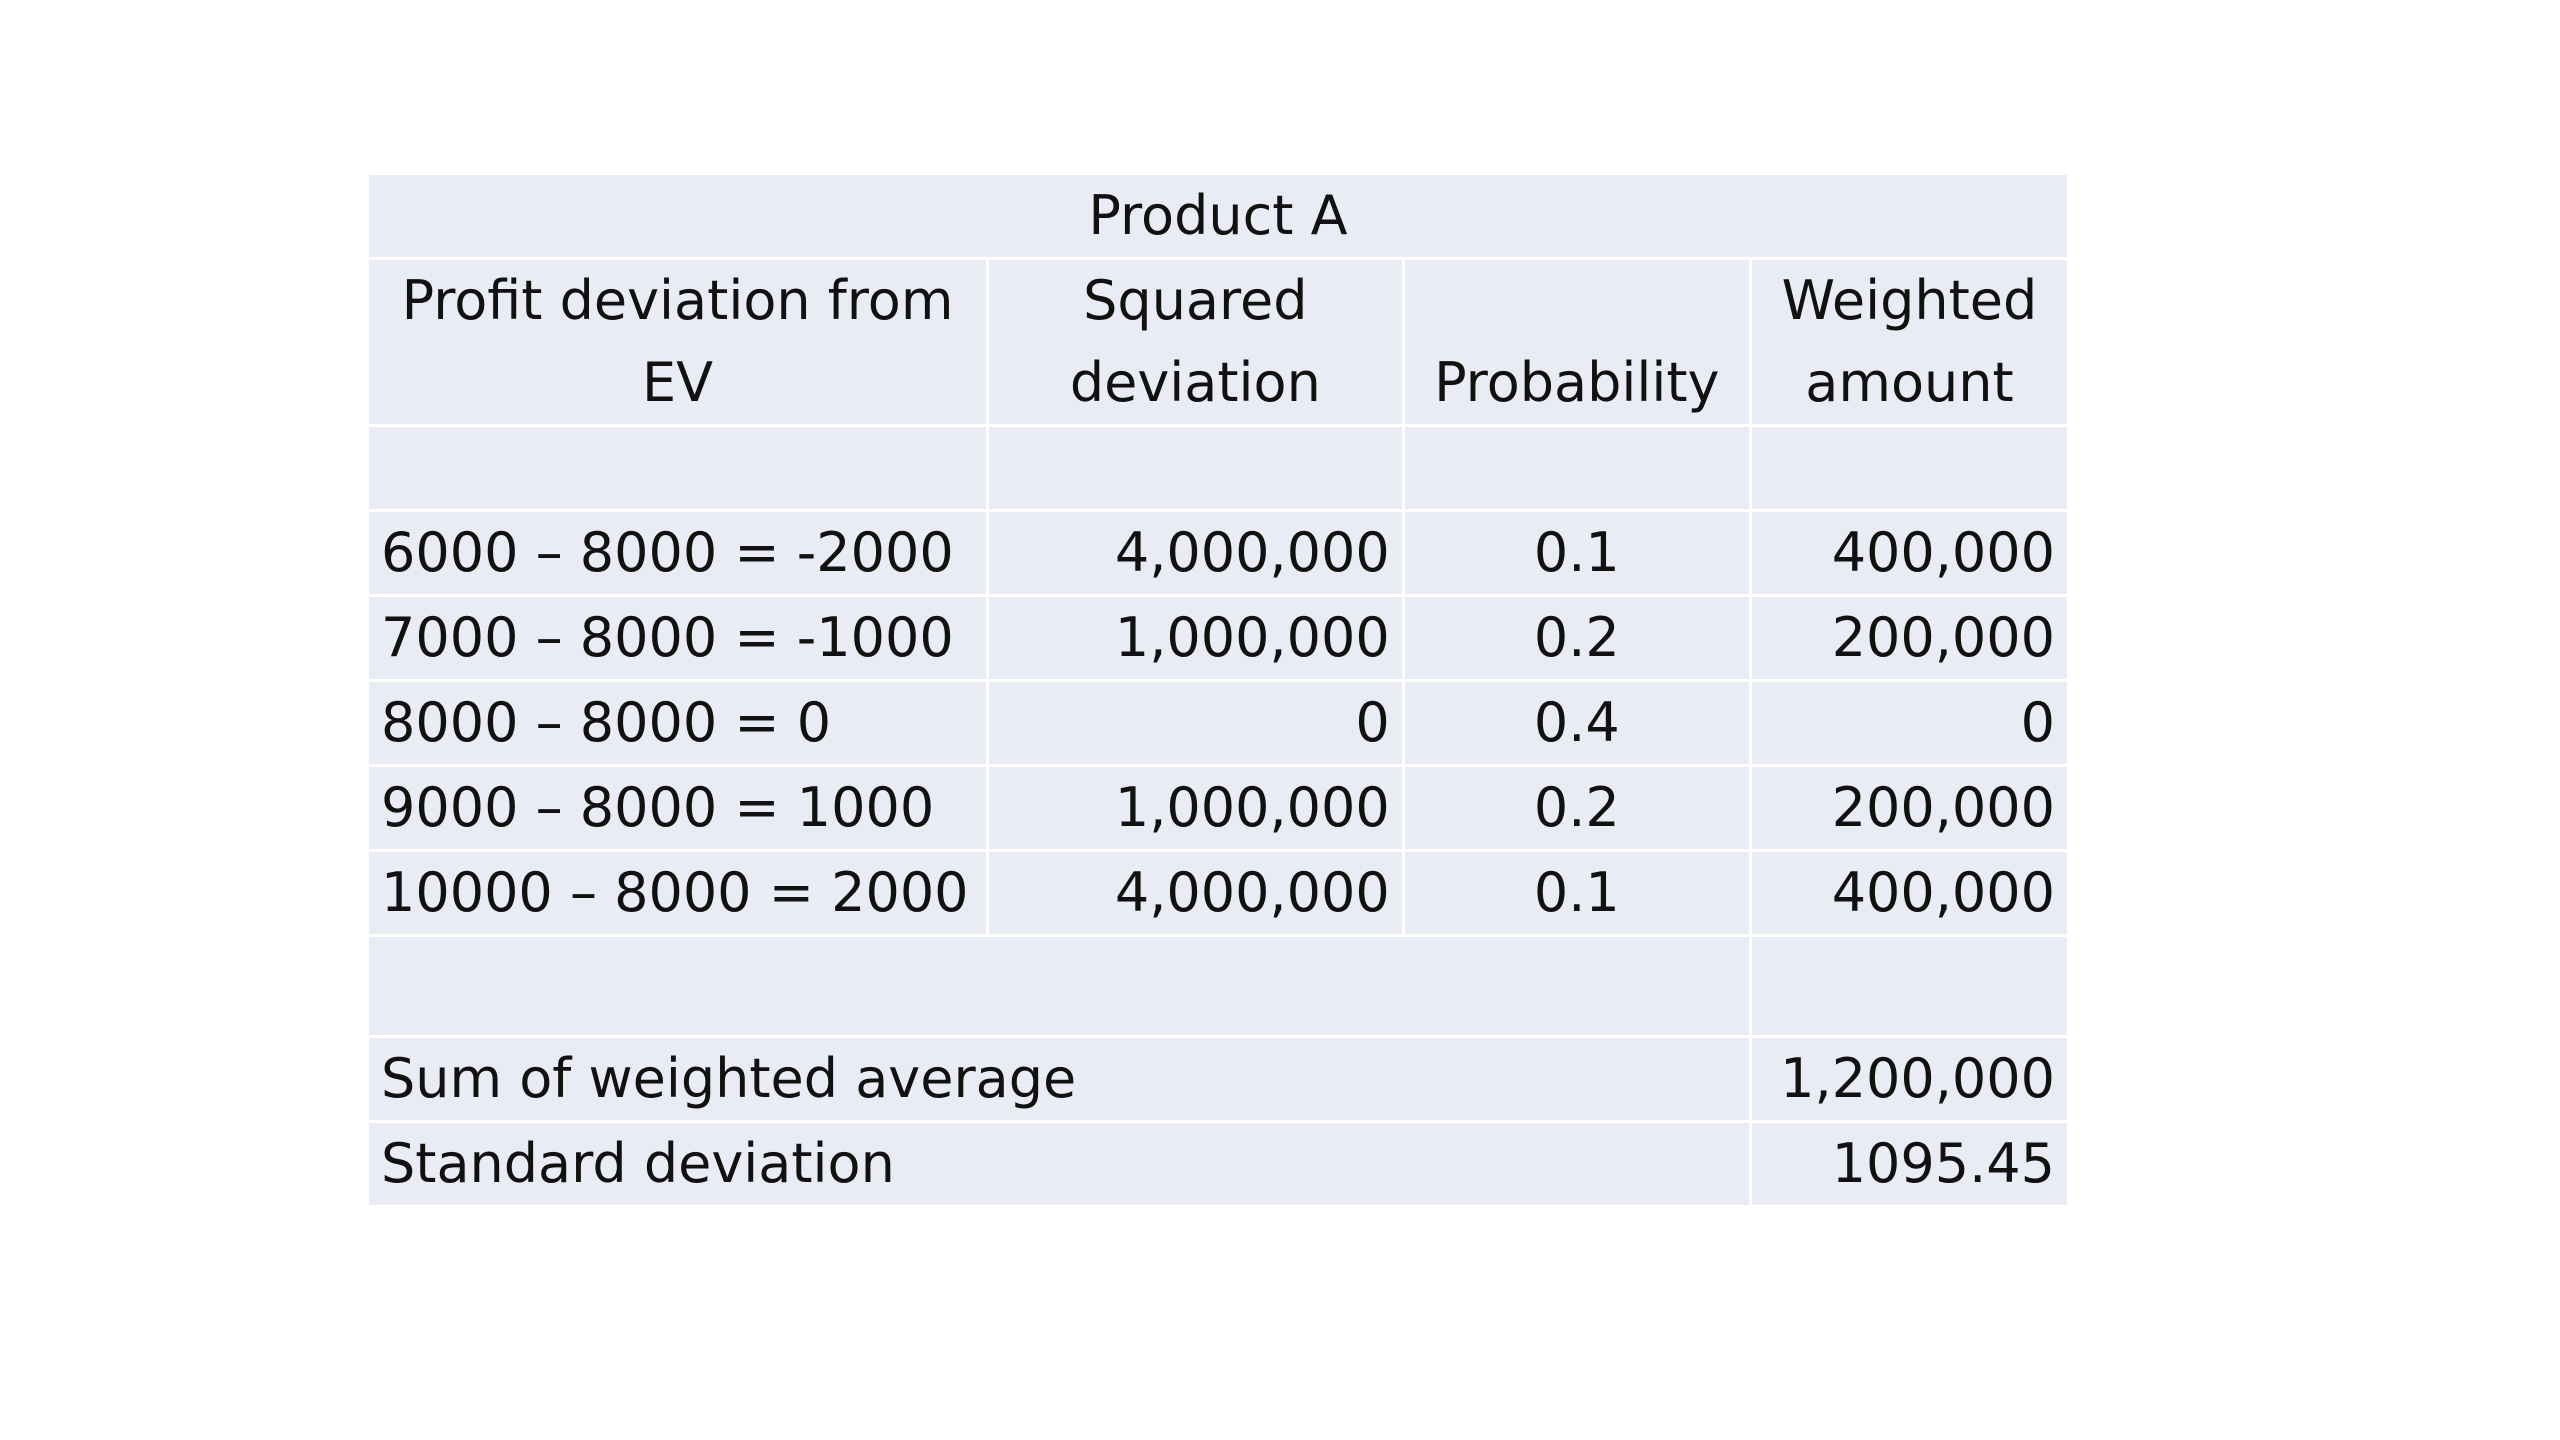 The width and height of the screenshot is (2560, 1440). I want to click on header-probability-label: Probability, so click(1577, 382).